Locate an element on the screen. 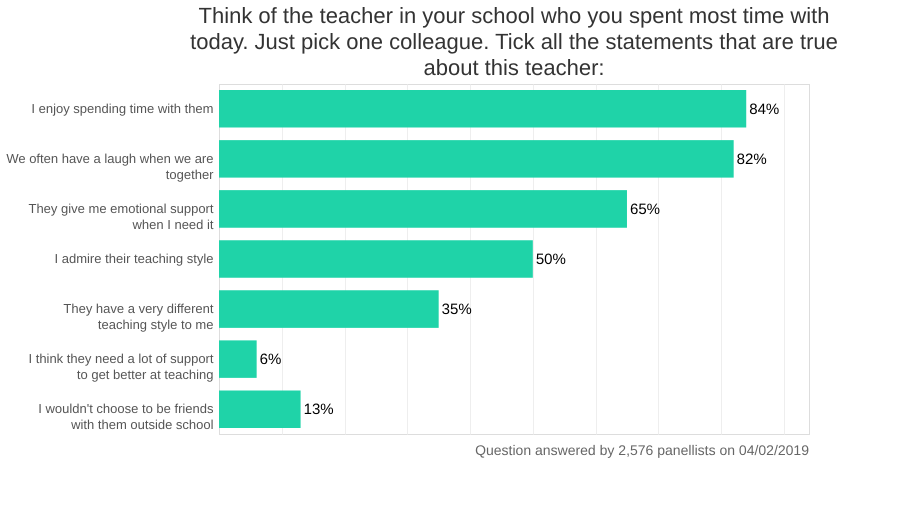  y-tick-label: I admire their teaching style is located at coordinates (134, 258).